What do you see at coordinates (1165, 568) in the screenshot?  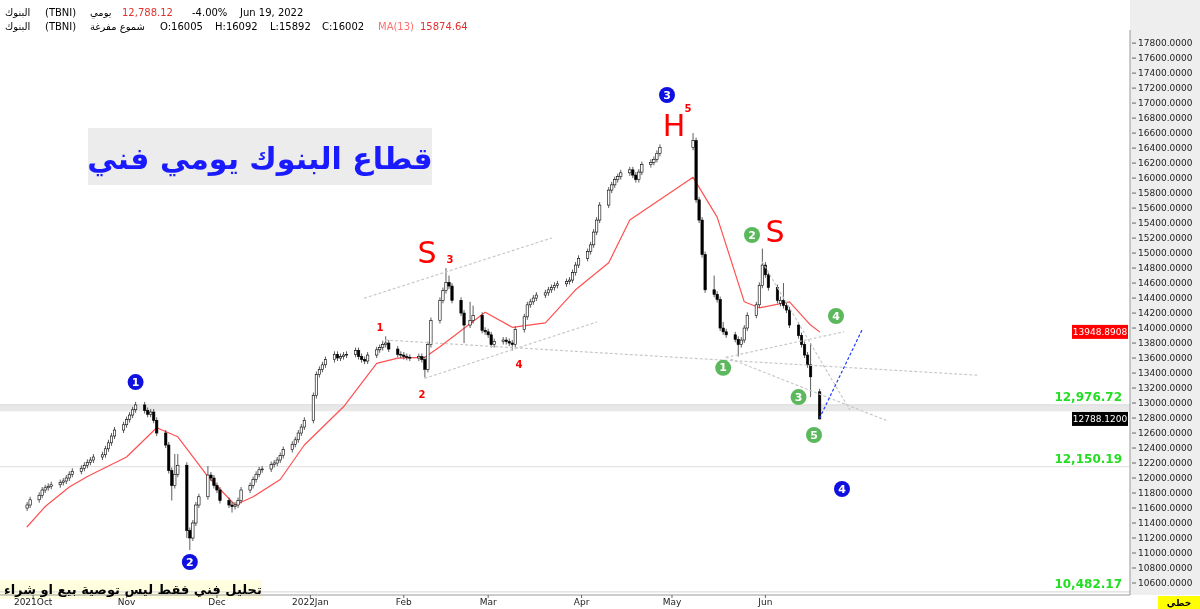 I see `y-tick-label: 10800.0000` at bounding box center [1165, 568].